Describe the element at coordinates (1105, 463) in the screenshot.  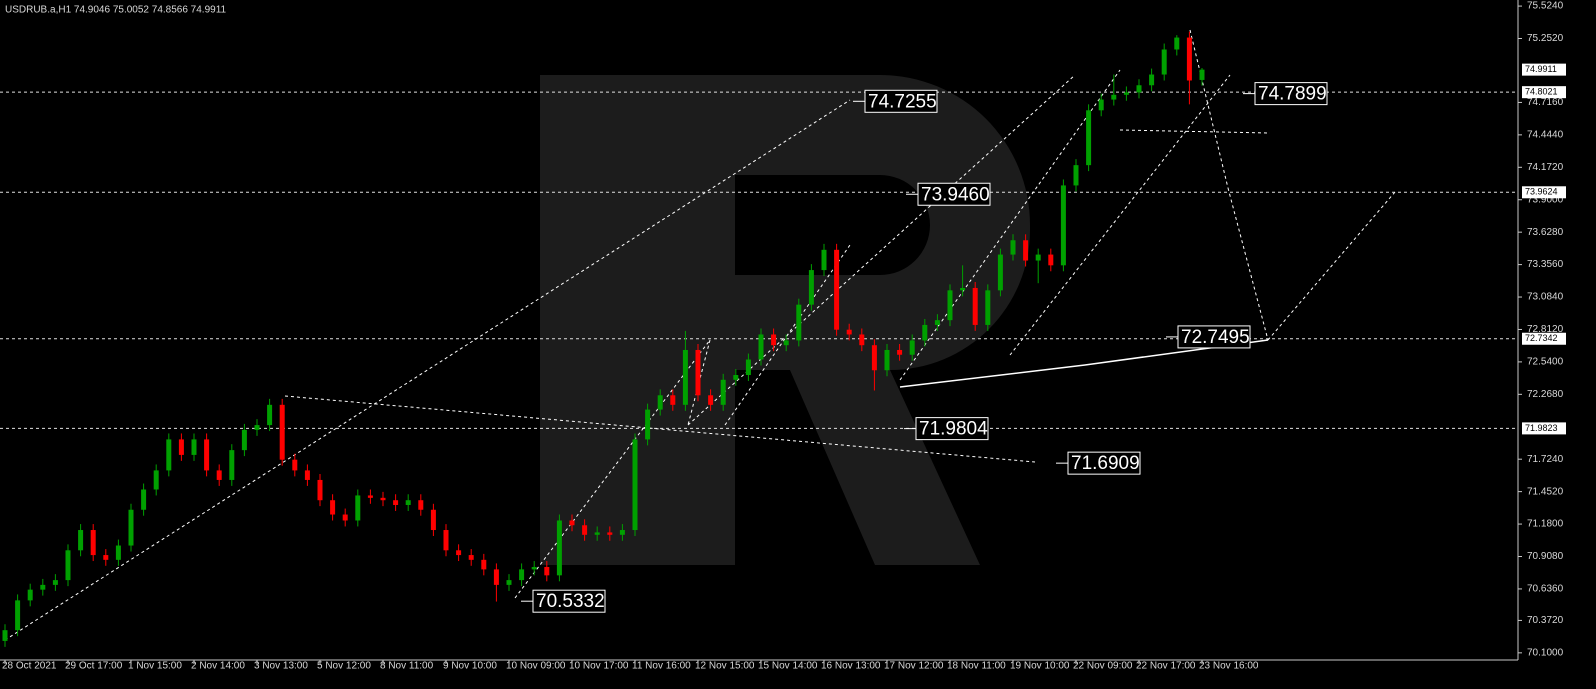
I see `target-label: 71.6909` at that location.